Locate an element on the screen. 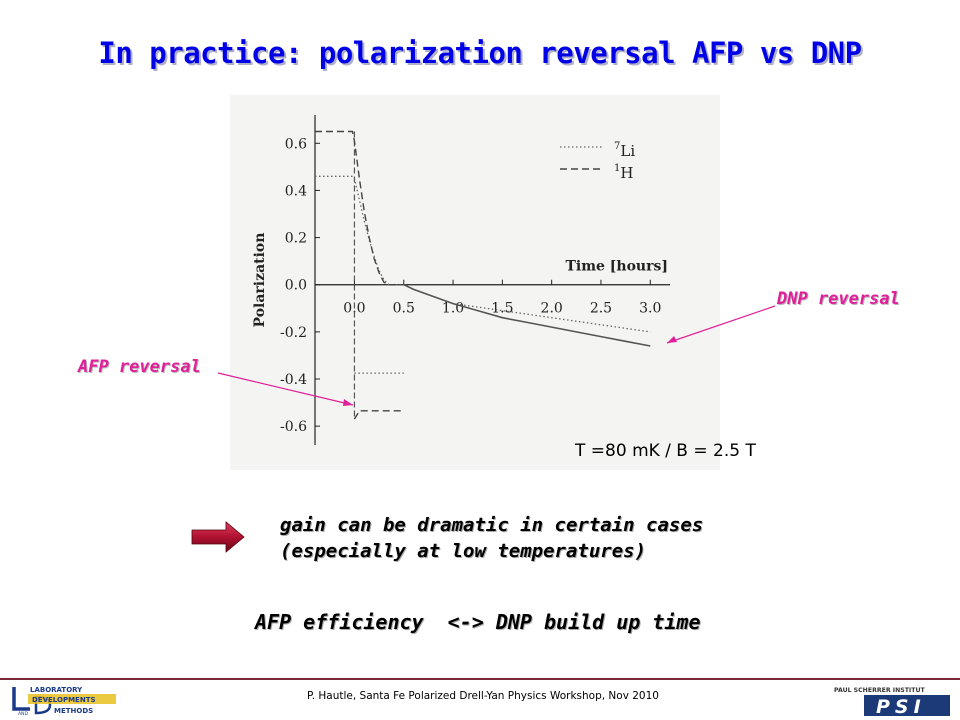 The image size is (960, 720). ldm-line2: DEVELOPMENTS is located at coordinates (64, 700).